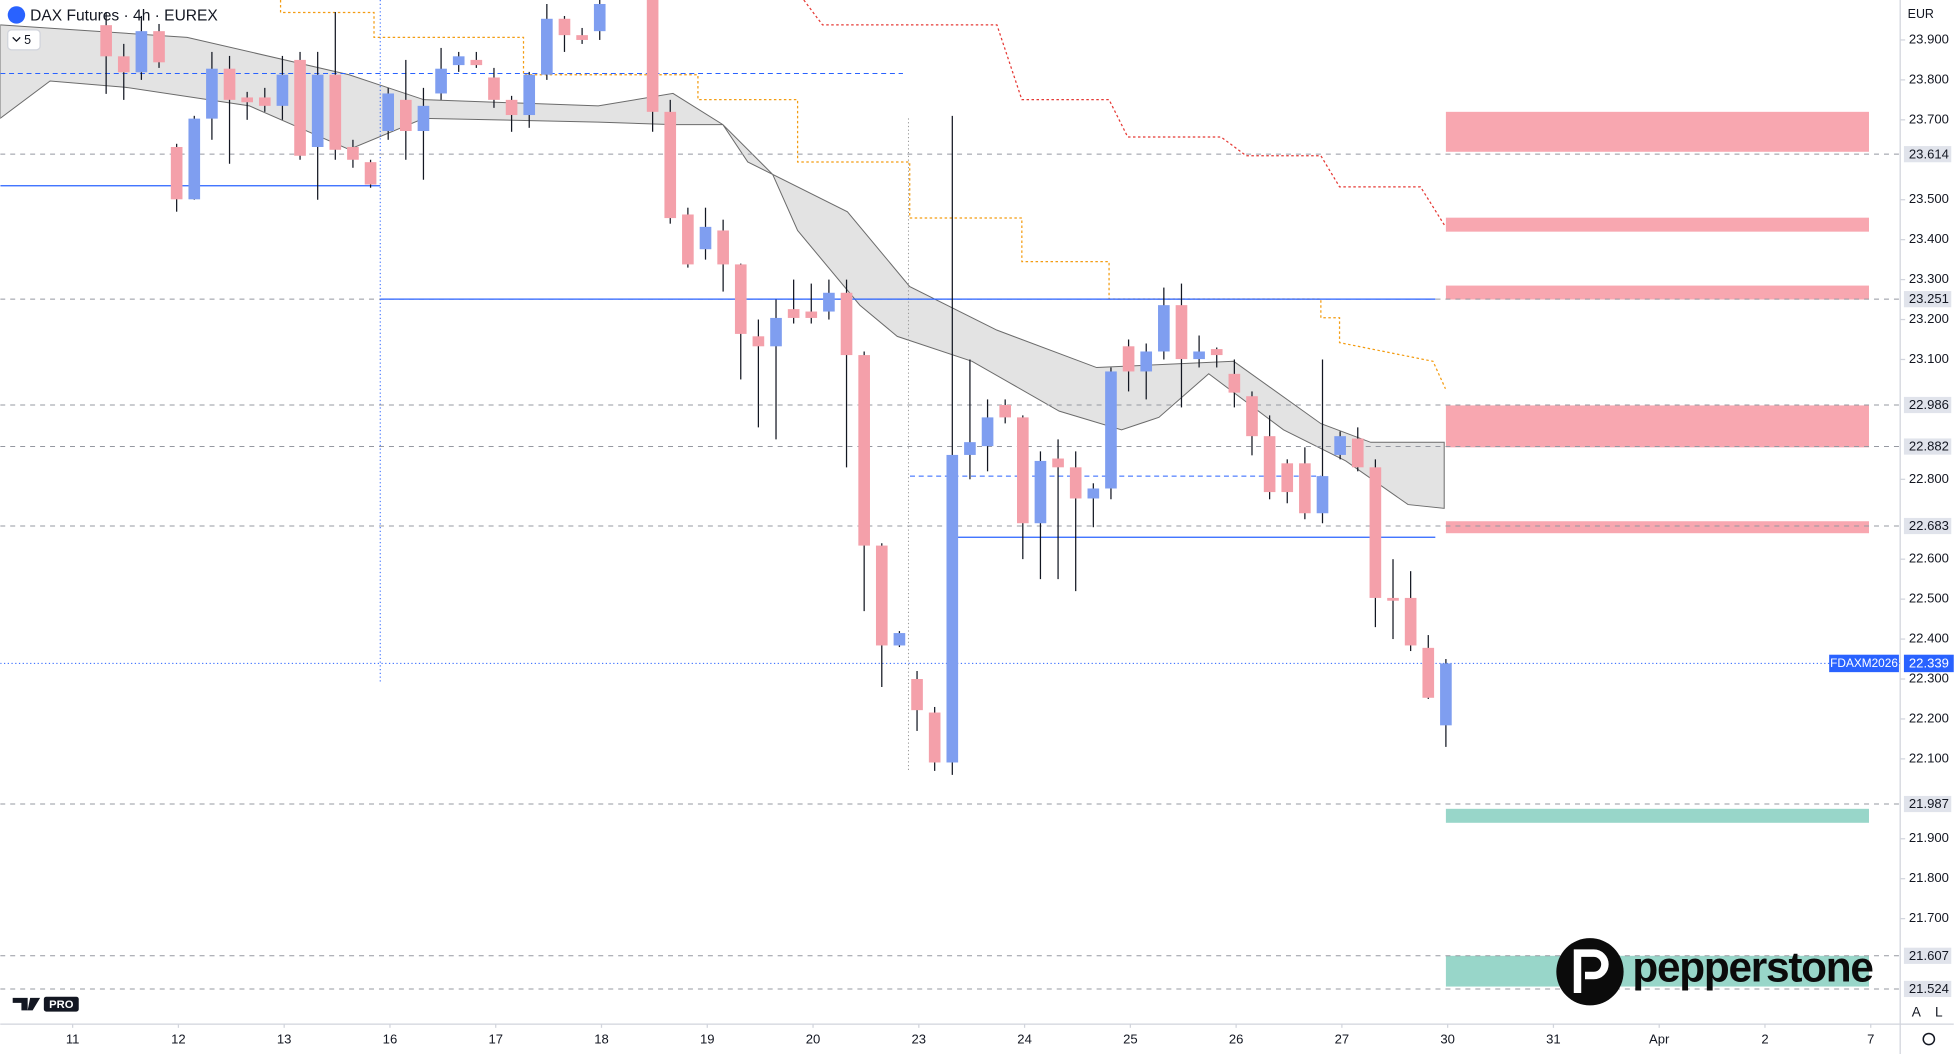 The width and height of the screenshot is (1954, 1054). What do you see at coordinates (1929, 638) in the screenshot?
I see `y-tick-label: 22.400` at bounding box center [1929, 638].